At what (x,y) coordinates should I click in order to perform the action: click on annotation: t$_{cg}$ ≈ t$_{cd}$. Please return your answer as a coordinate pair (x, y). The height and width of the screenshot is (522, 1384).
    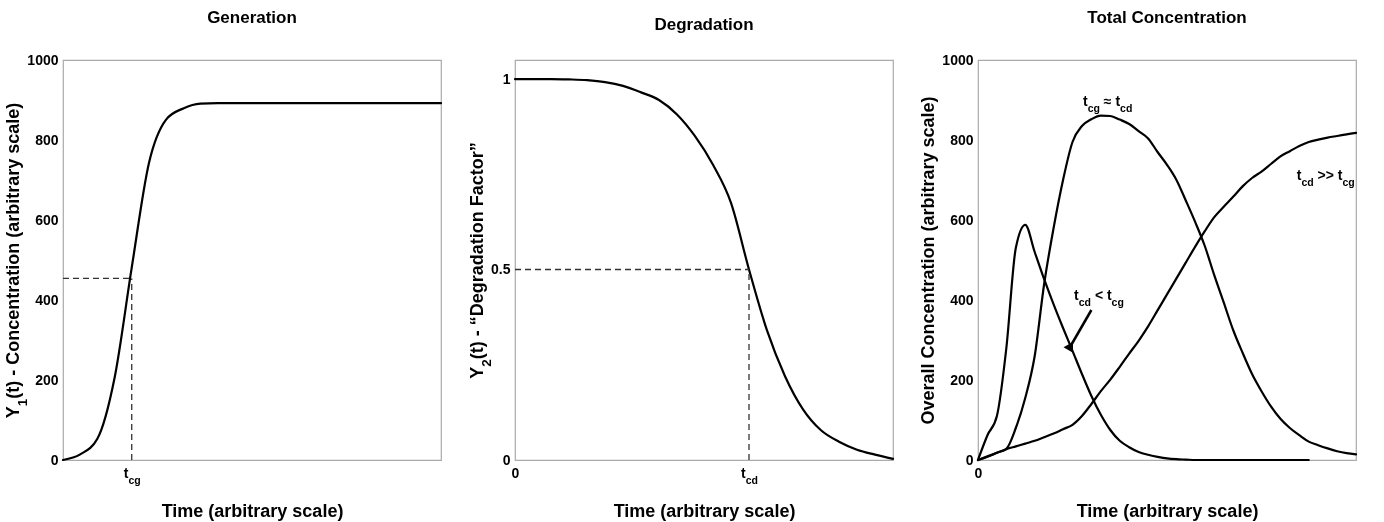
    Looking at the image, I should click on (1107, 103).